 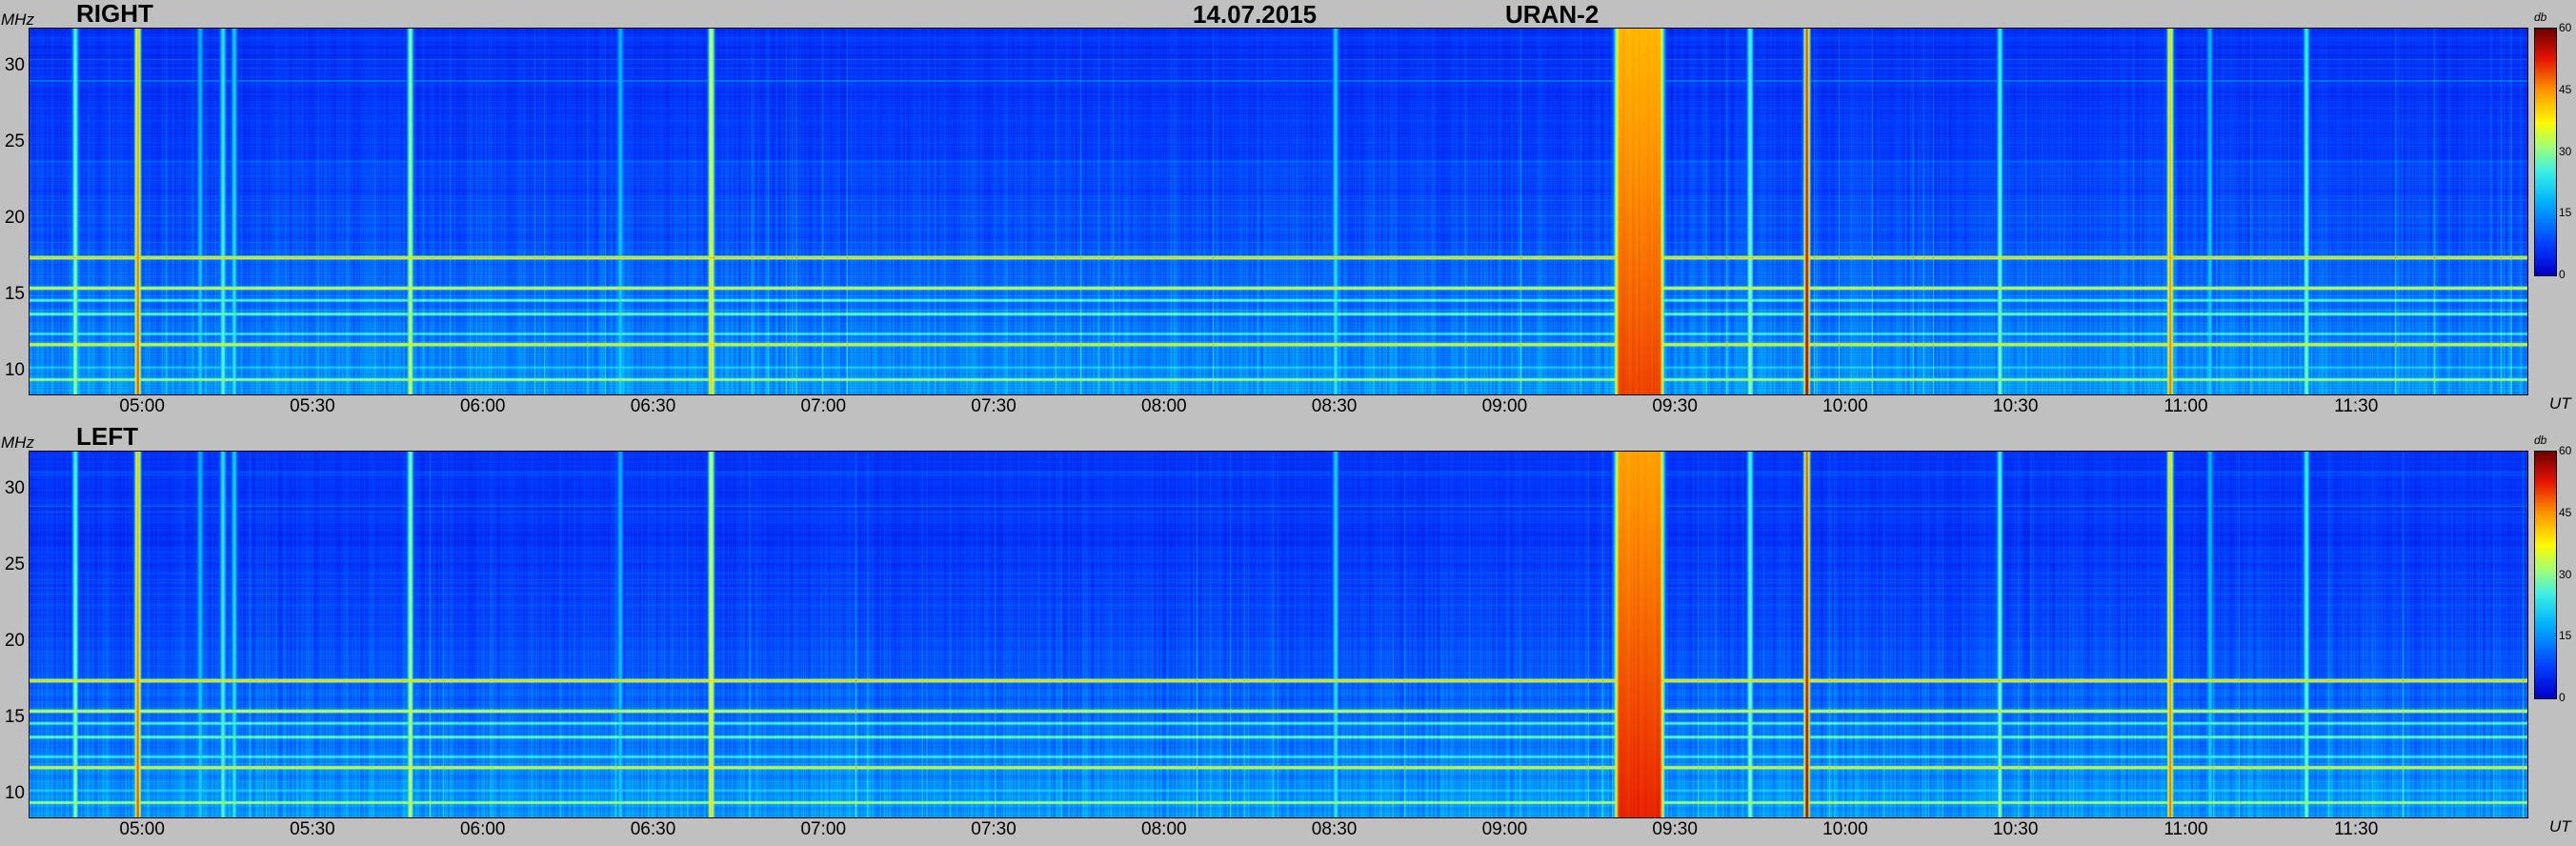 I want to click on date-label: 14.07.2015, so click(x=1256, y=14).